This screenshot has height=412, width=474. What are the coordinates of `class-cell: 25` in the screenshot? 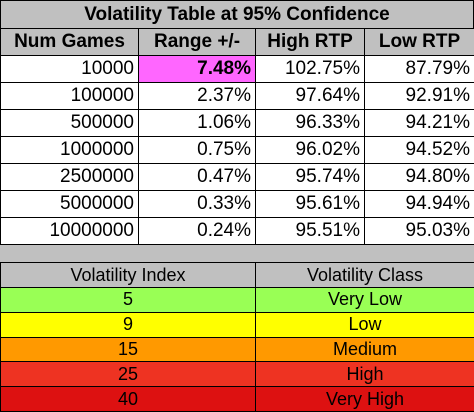 It's located at (128, 374).